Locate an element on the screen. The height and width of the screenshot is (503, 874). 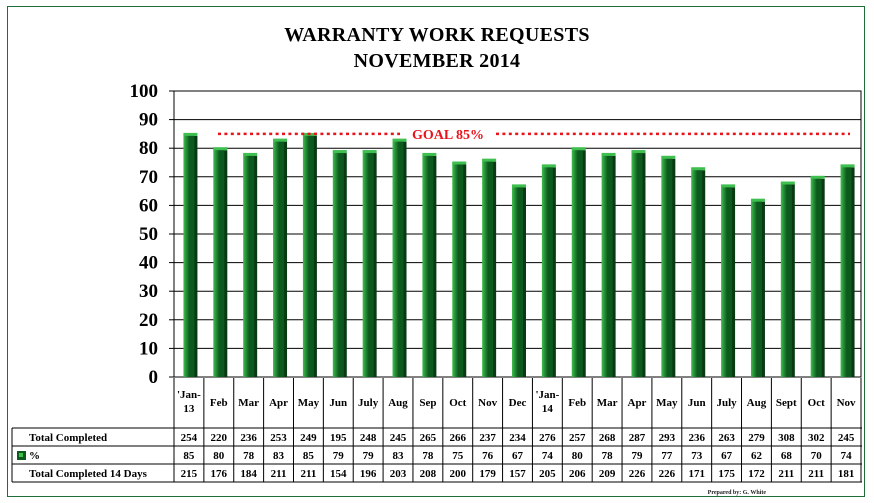
y-tick-label: 80 is located at coordinates (148, 148).